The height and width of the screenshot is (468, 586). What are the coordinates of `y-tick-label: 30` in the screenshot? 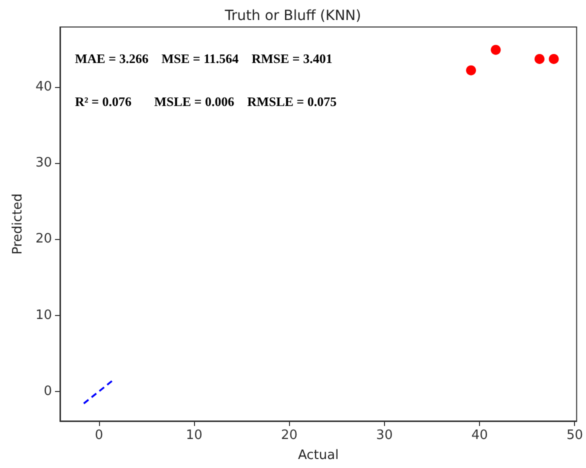 It's located at (43, 163).